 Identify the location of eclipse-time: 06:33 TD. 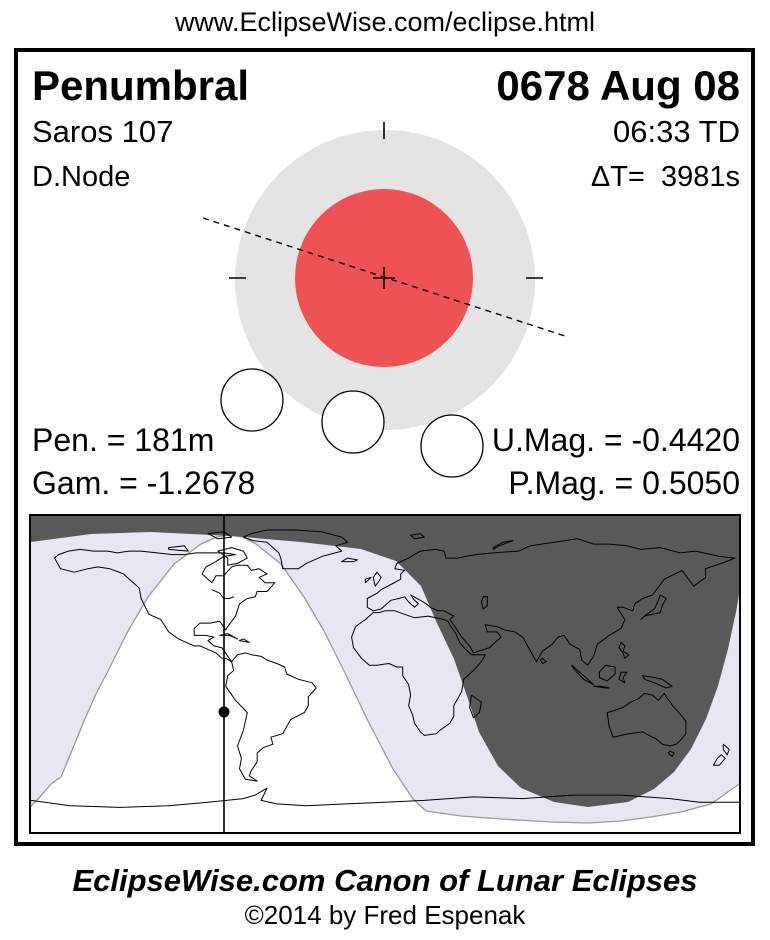
(676, 131).